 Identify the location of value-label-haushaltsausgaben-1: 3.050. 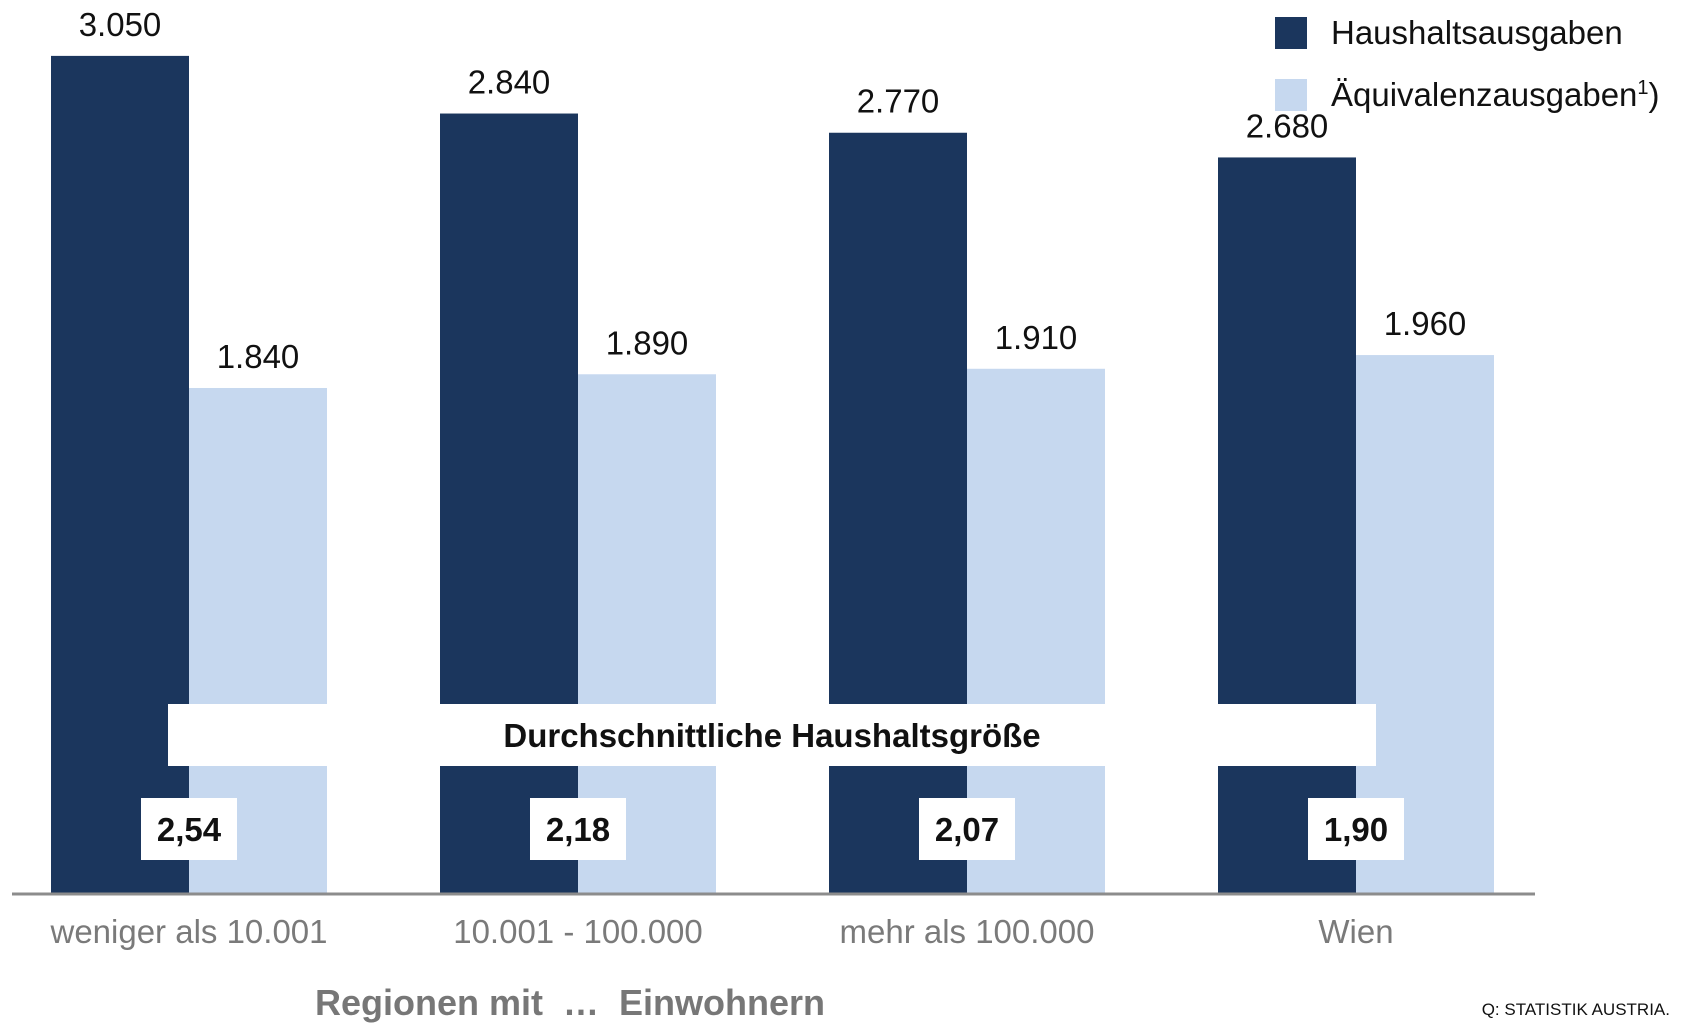
(120, 24).